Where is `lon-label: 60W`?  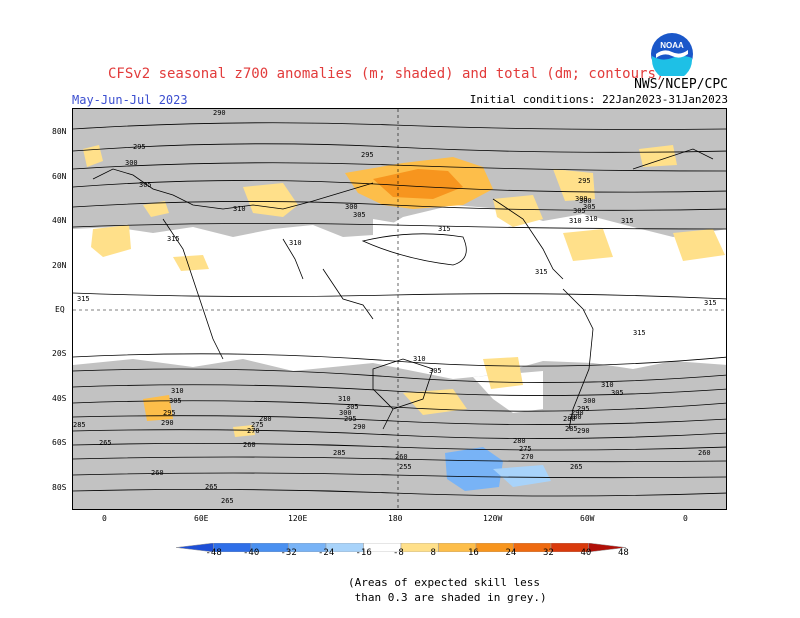
lon-label: 60W is located at coordinates (587, 518).